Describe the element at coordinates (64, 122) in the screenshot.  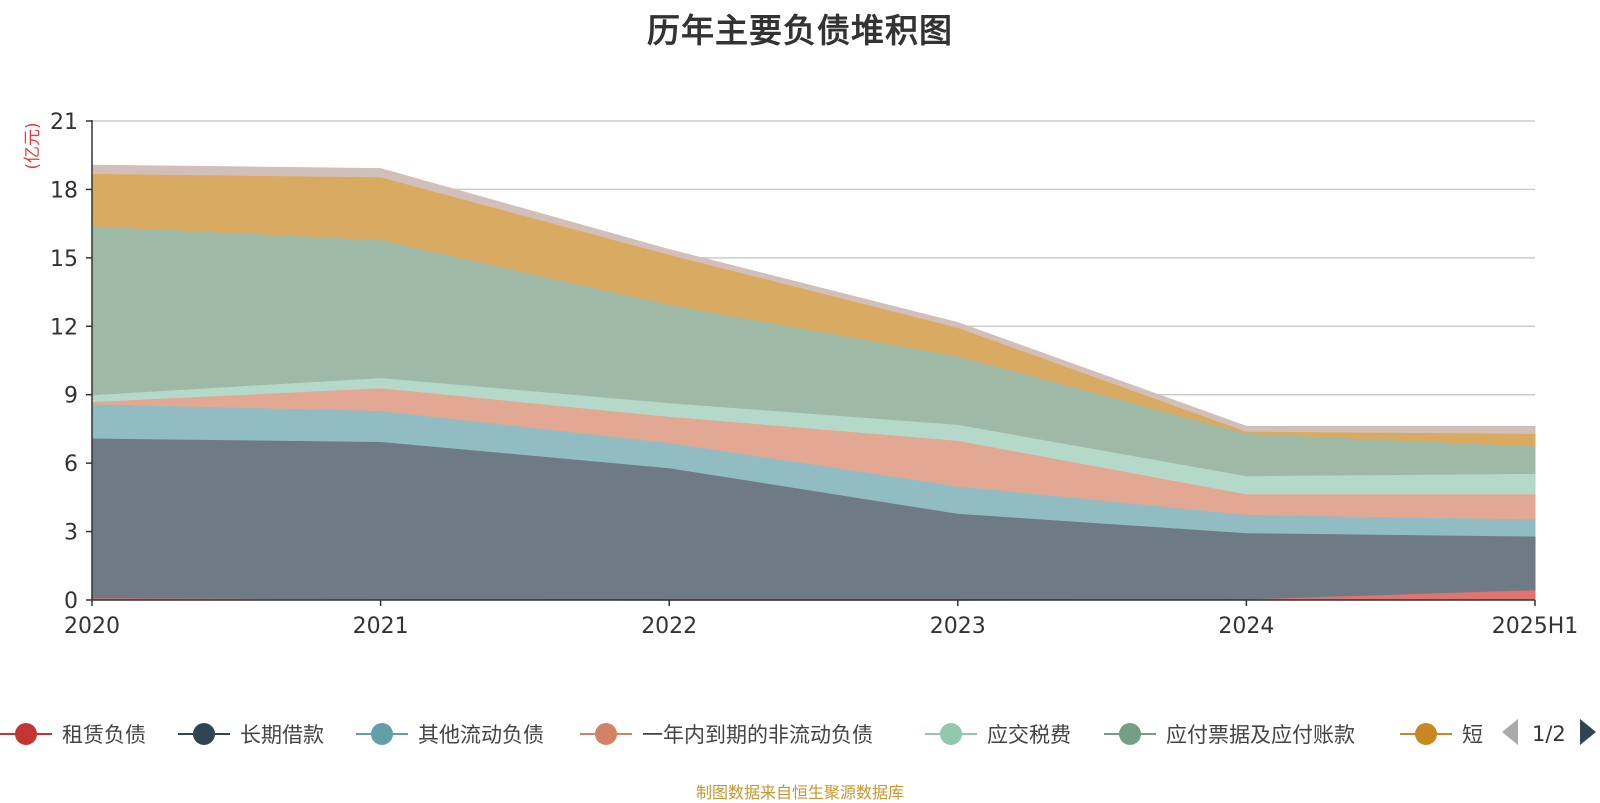
I see `y-tick-label: 21` at that location.